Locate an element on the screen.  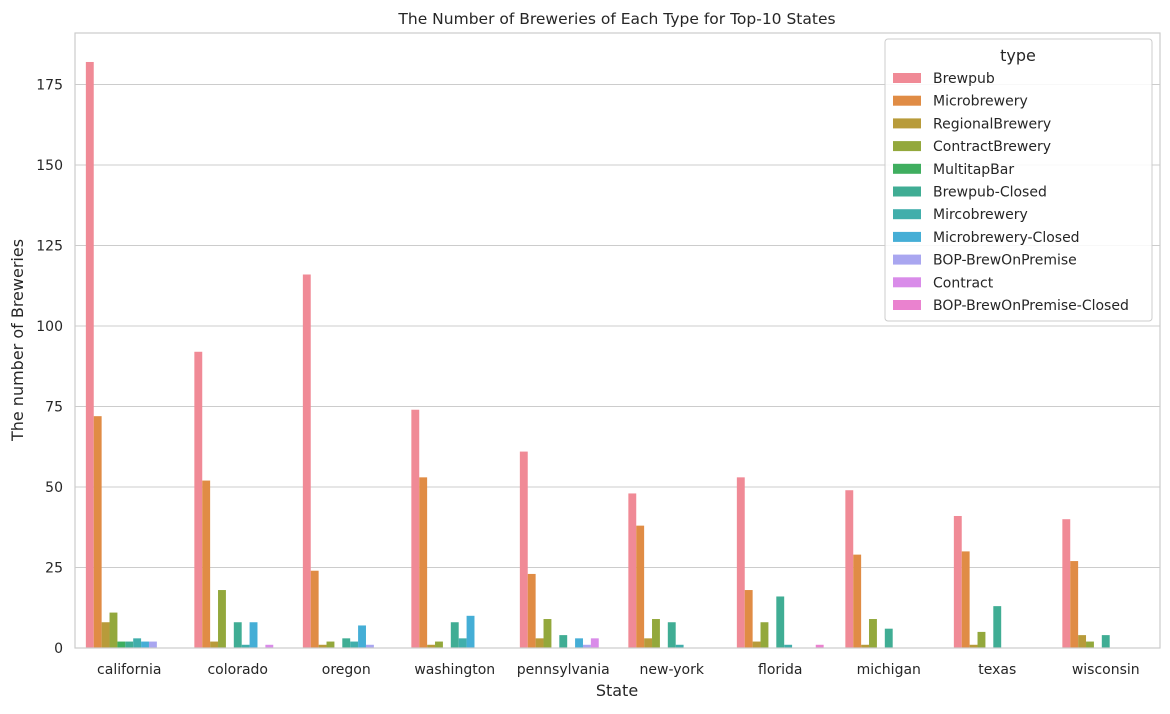
y-tick-label: 100 is located at coordinates (49, 327).